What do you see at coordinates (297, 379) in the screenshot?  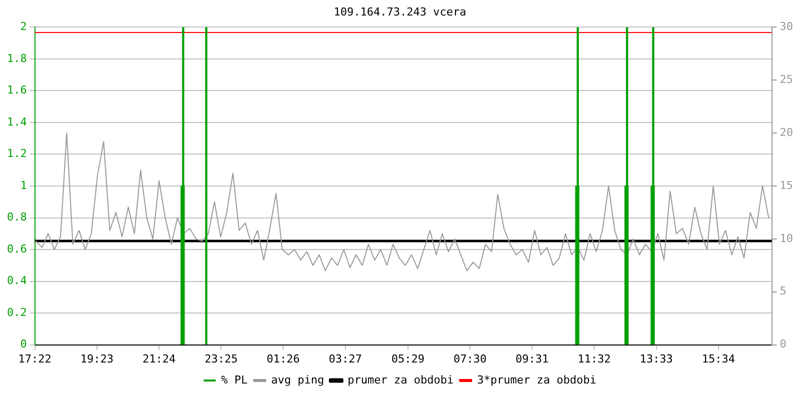 I see `legend-label: avg ping` at bounding box center [297, 379].